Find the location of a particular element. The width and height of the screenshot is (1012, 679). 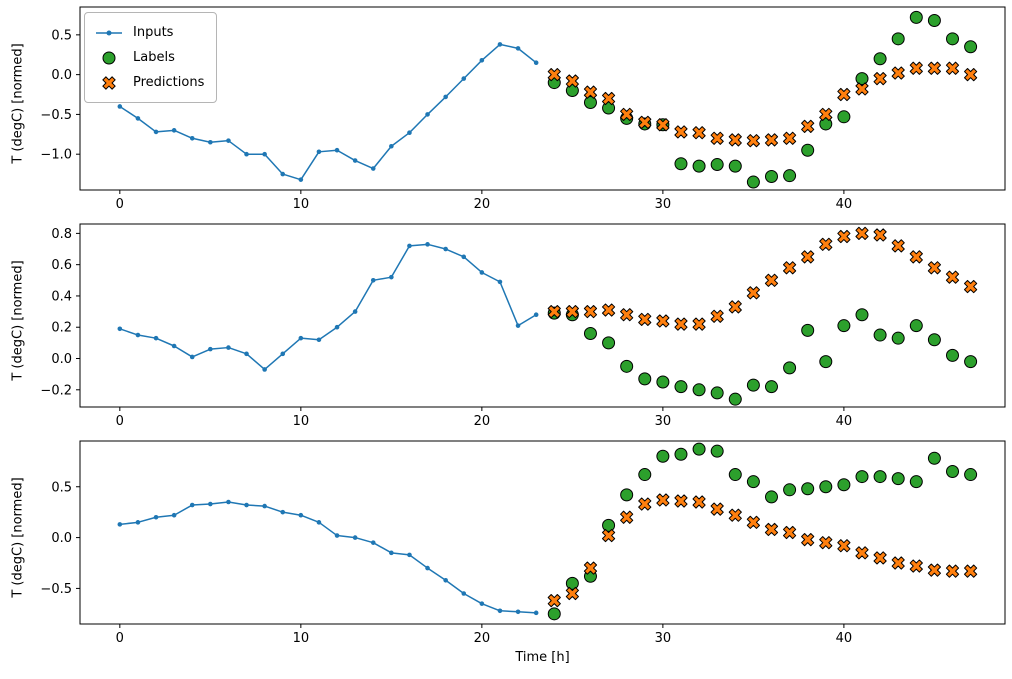

legend: Inputs Labels Predictions is located at coordinates (151, 57).